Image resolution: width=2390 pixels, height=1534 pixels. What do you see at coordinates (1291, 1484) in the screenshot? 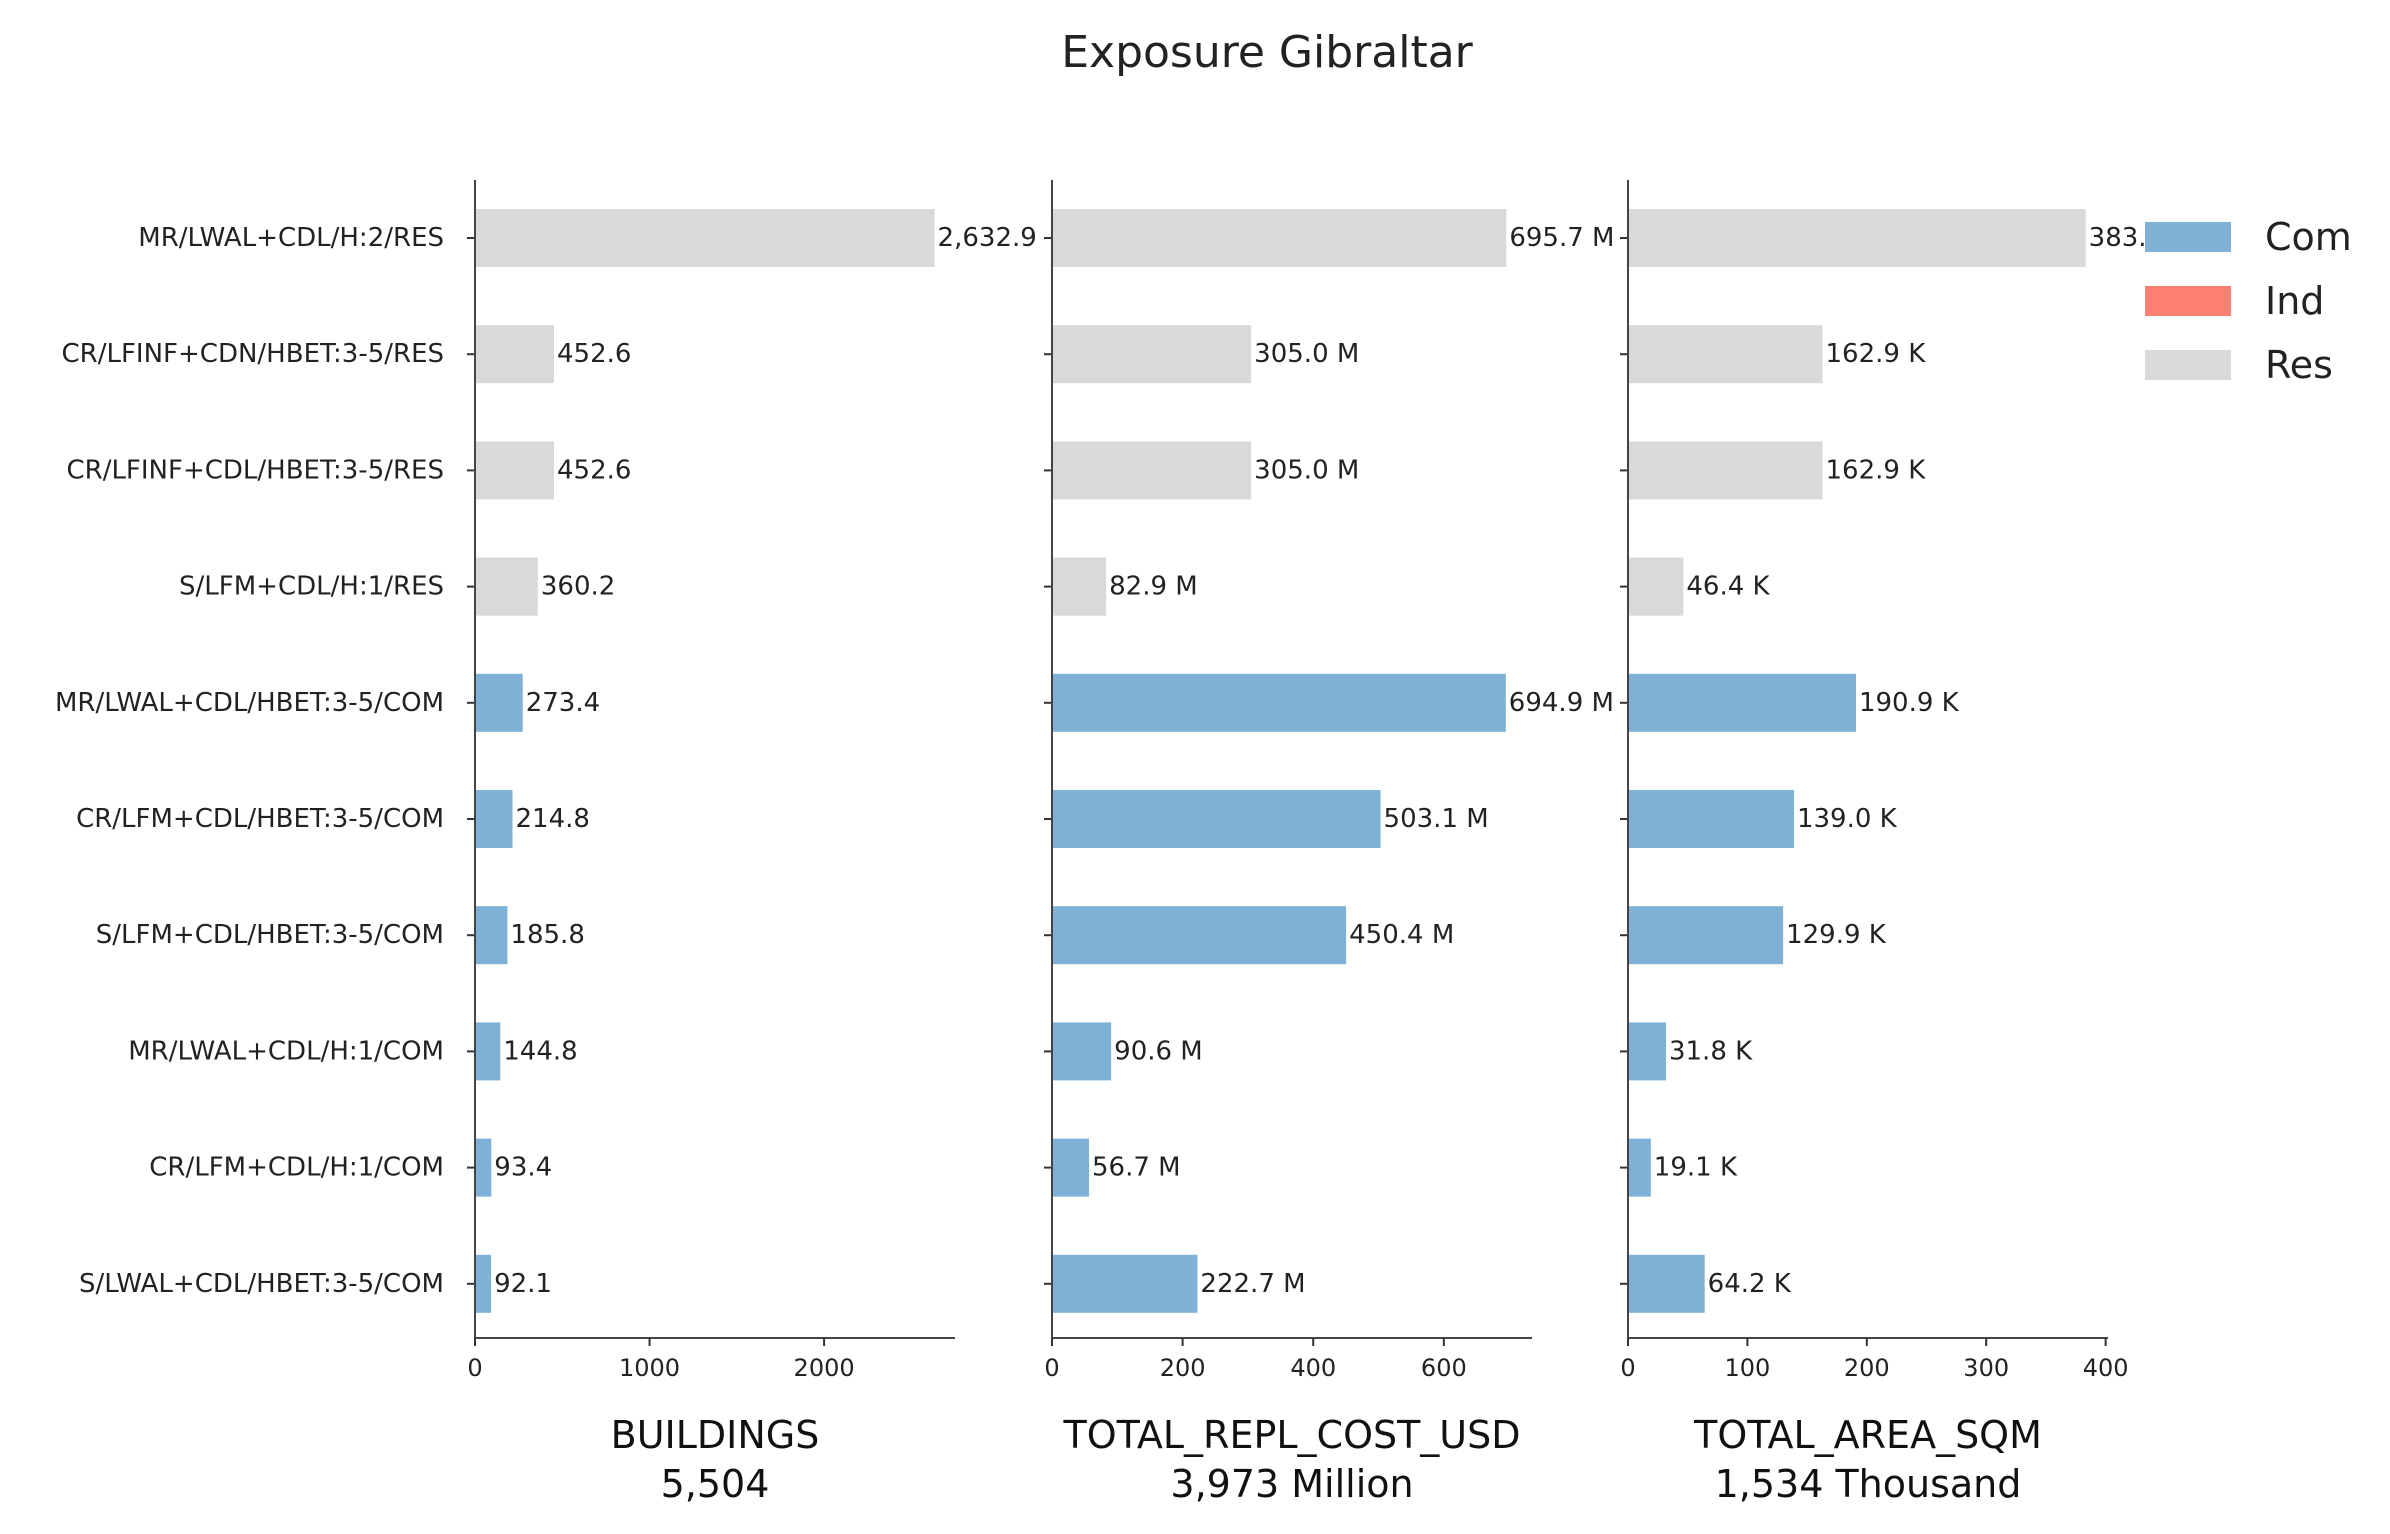
I see `x-axis-total-2: 3,973 Million` at bounding box center [1291, 1484].